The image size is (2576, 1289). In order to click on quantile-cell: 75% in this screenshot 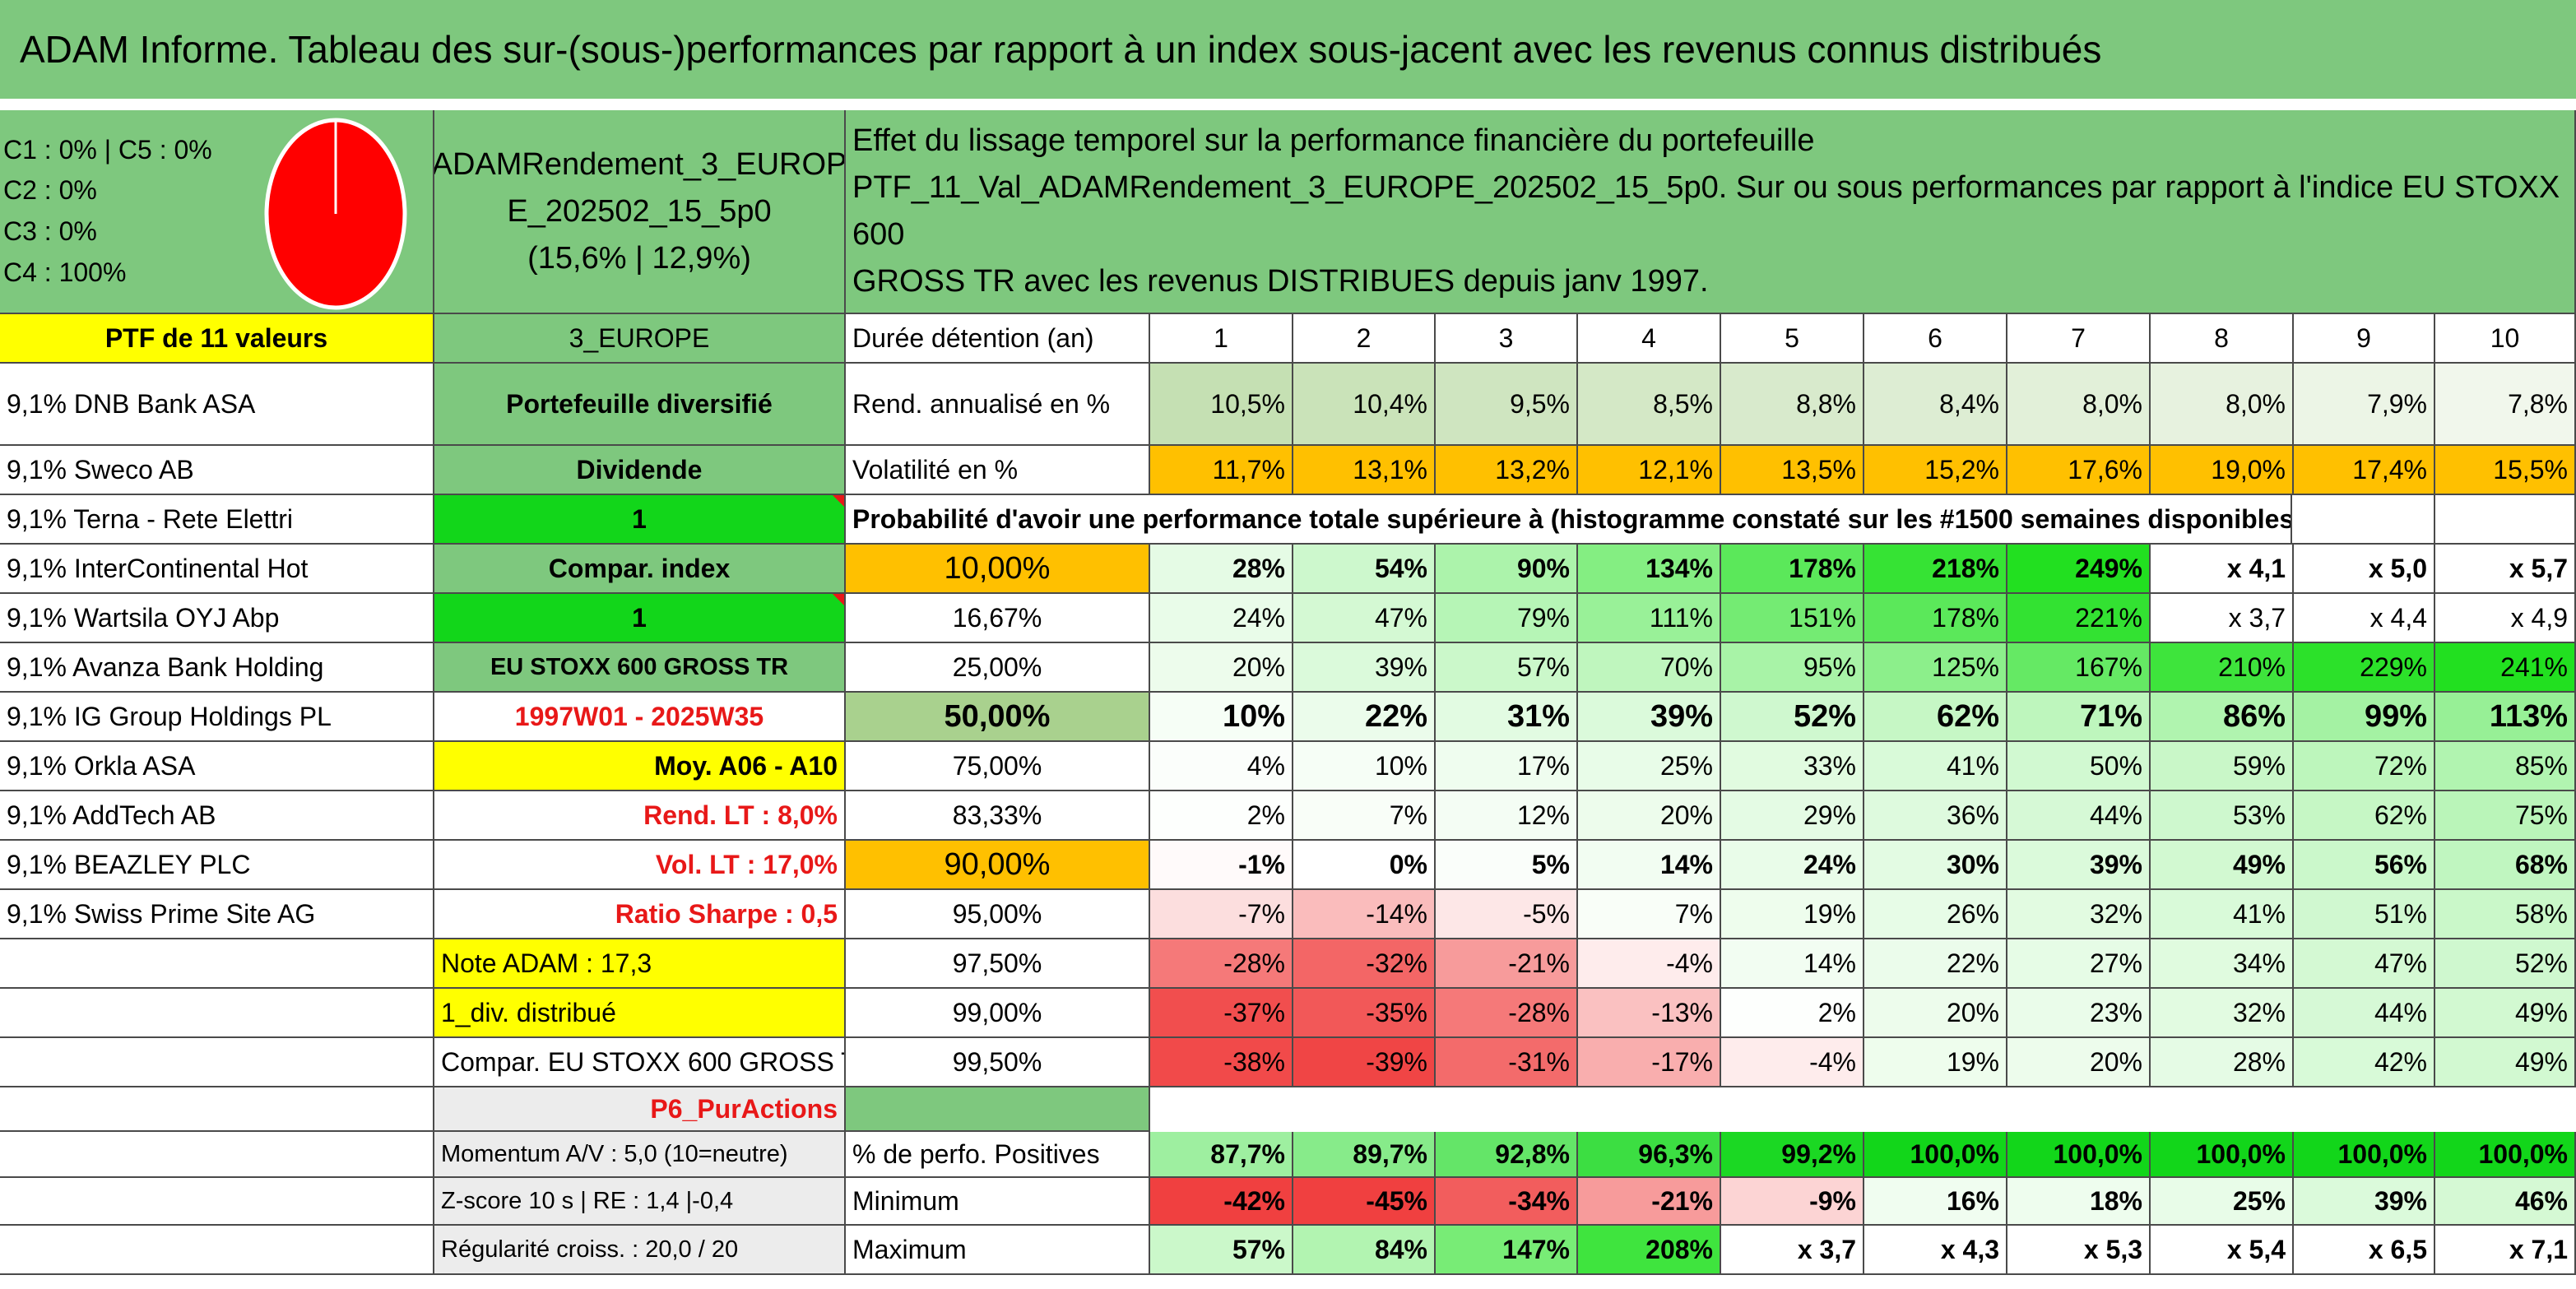, I will do `click(2506, 816)`.